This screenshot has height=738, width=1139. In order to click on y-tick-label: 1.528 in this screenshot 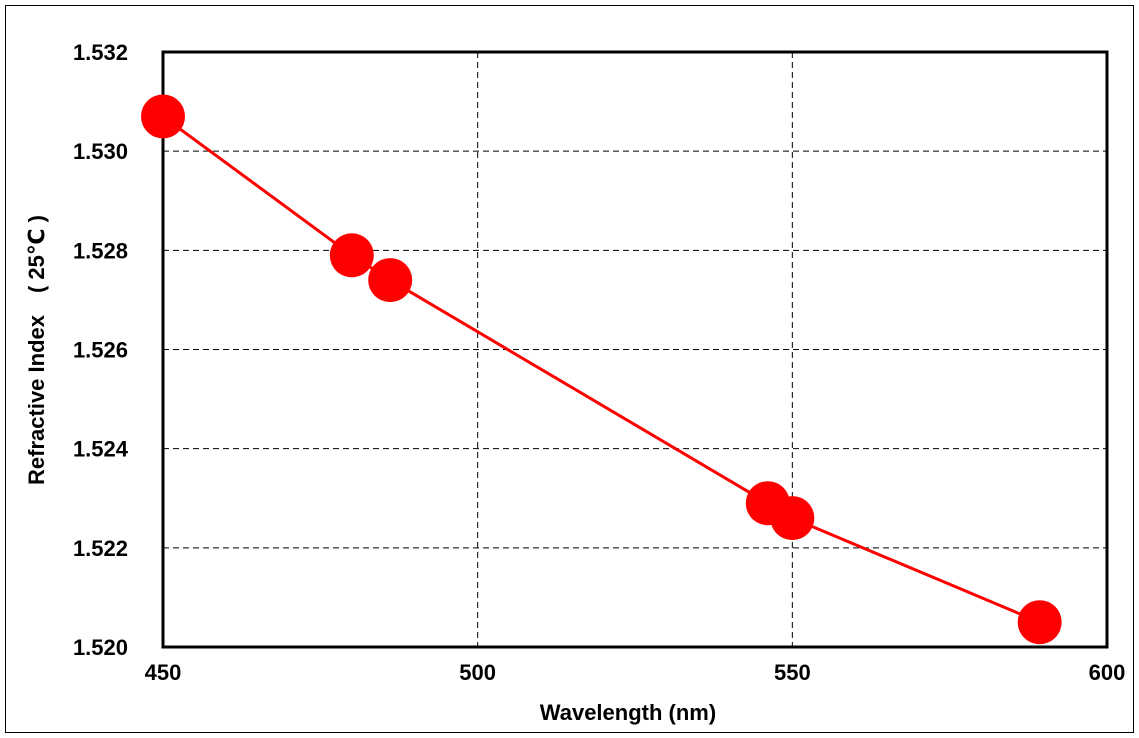, I will do `click(100, 250)`.